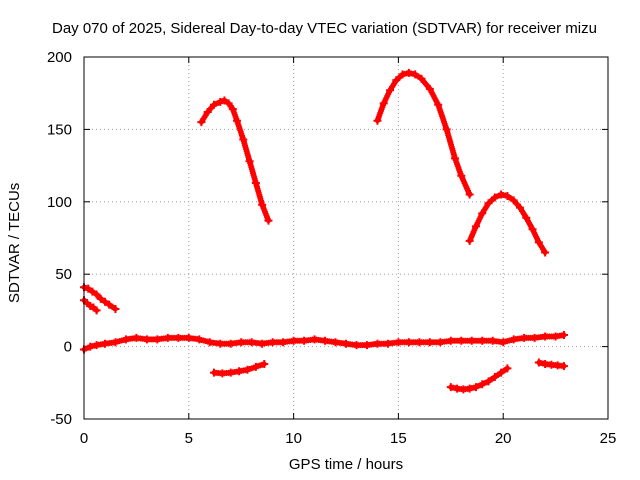 The width and height of the screenshot is (640, 480). What do you see at coordinates (59, 129) in the screenshot?
I see `y-tick-label: 150` at bounding box center [59, 129].